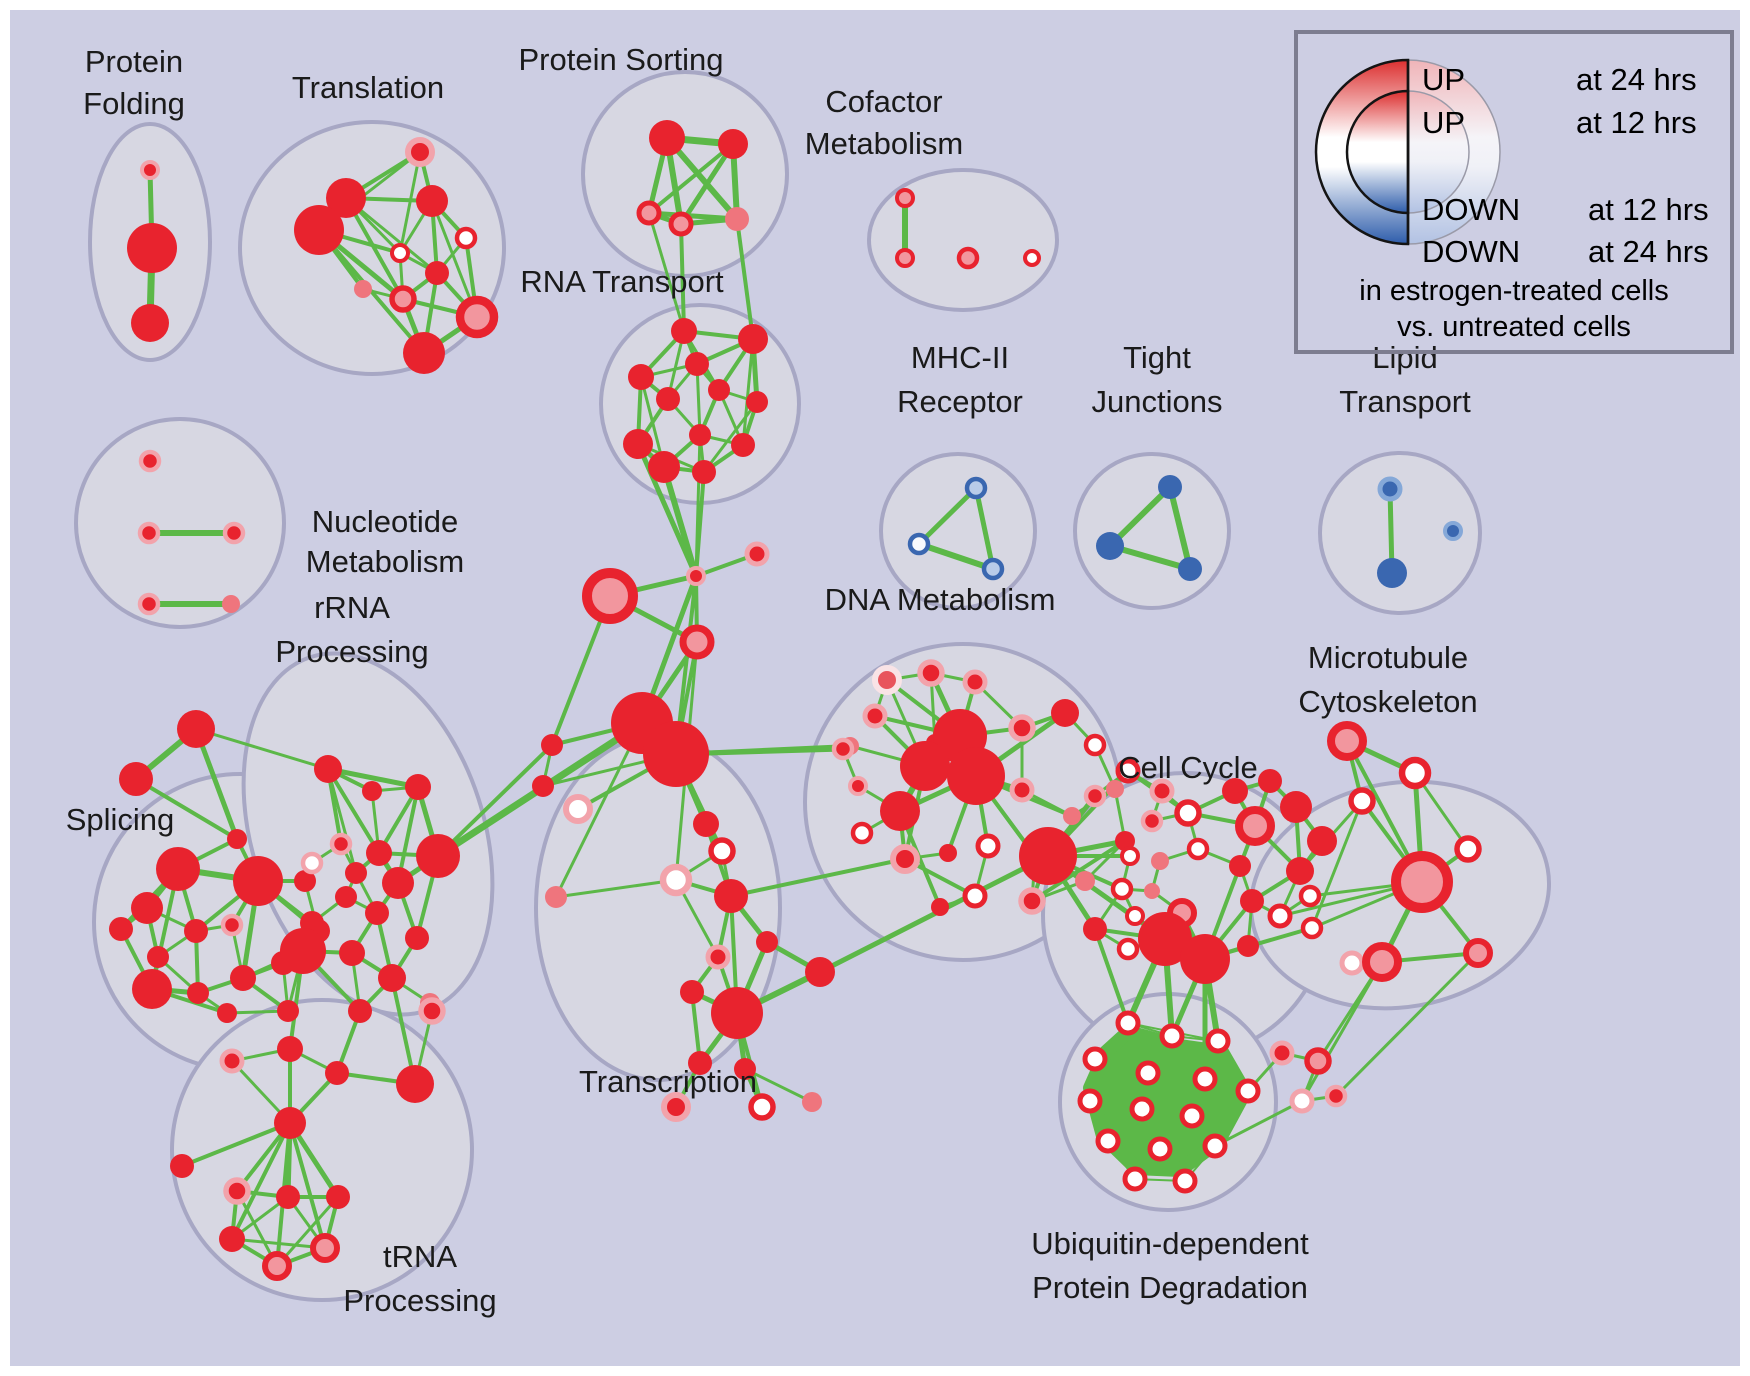 The height and width of the screenshot is (1376, 1750). What do you see at coordinates (748, 392) in the screenshot?
I see `edge-rna-transport` at bounding box center [748, 392].